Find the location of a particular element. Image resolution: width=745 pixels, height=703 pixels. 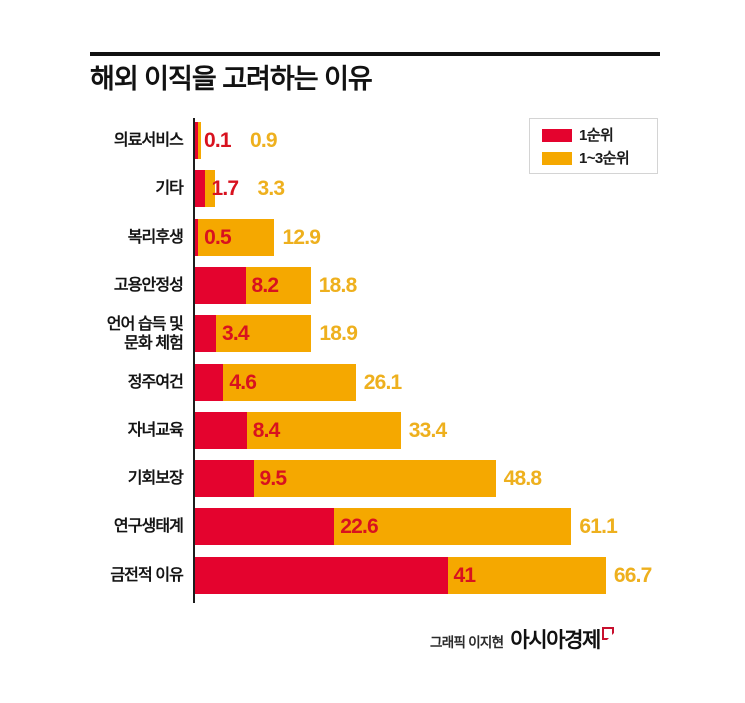

bar-value-primary: 0.5 is located at coordinates (218, 237).